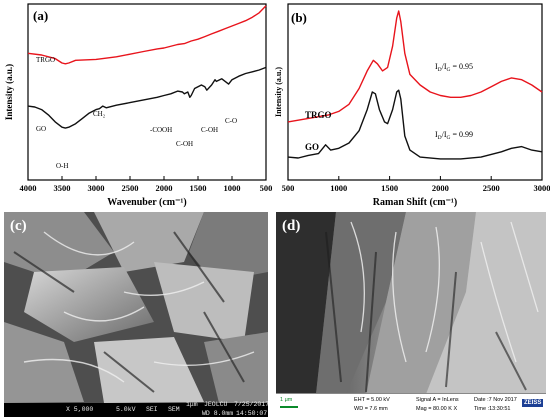 Image resolution: width=550 pixels, height=419 pixels. Describe the element at coordinates (209, 130) in the screenshot. I see `ftir-annotation-coh2: C-OH` at that location.